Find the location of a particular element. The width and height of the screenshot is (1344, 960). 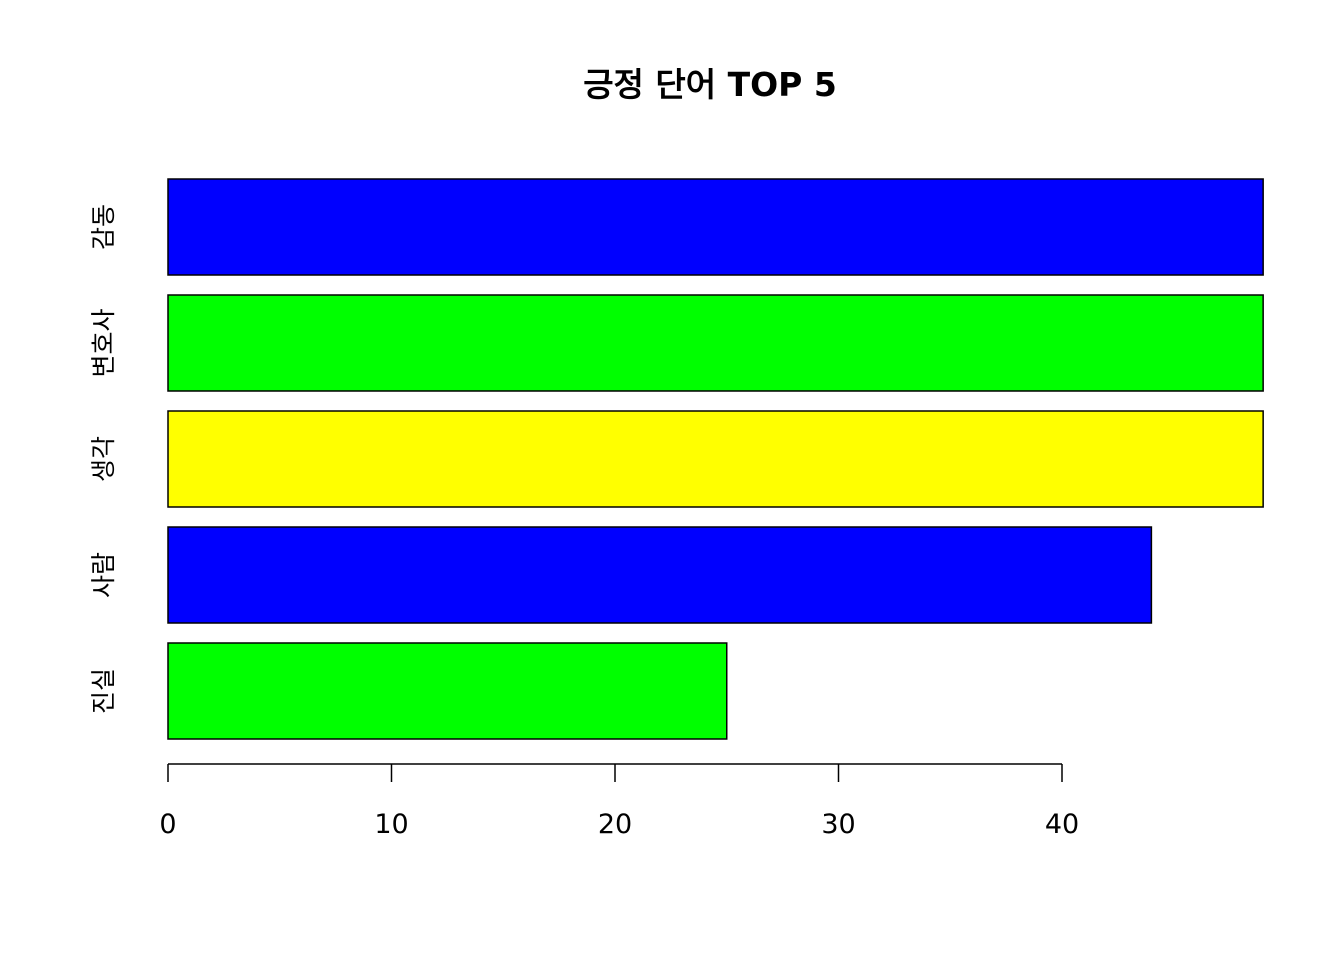

x-tick-label-2: 20 is located at coordinates (615, 824).